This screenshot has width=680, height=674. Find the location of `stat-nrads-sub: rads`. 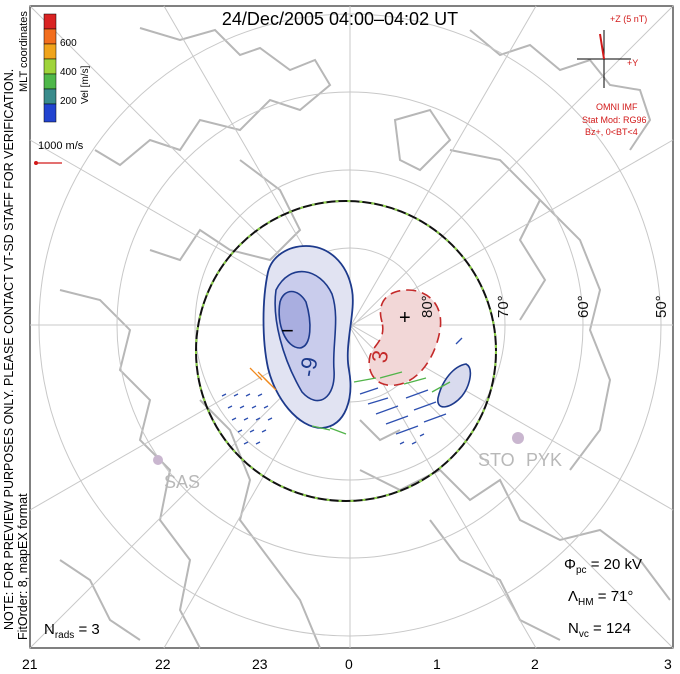

stat-nrads-sub: rads is located at coordinates (64, 635).